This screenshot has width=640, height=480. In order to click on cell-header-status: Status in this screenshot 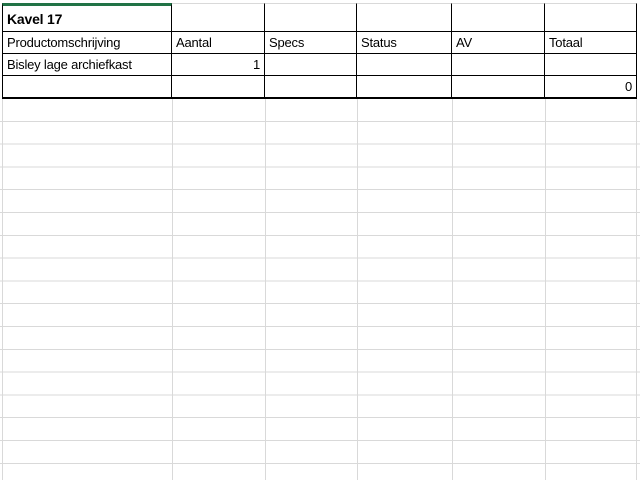, I will do `click(404, 42)`.